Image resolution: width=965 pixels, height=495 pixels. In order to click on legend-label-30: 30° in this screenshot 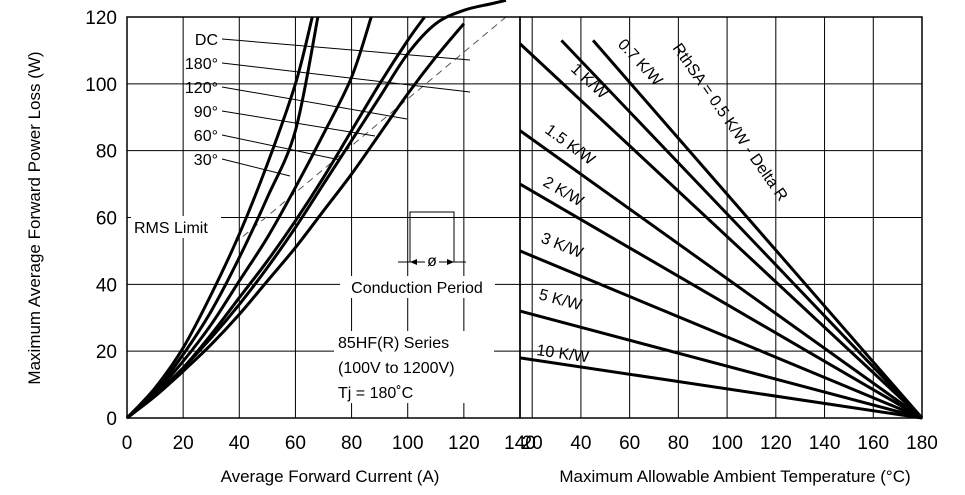, I will do `click(206, 160)`.